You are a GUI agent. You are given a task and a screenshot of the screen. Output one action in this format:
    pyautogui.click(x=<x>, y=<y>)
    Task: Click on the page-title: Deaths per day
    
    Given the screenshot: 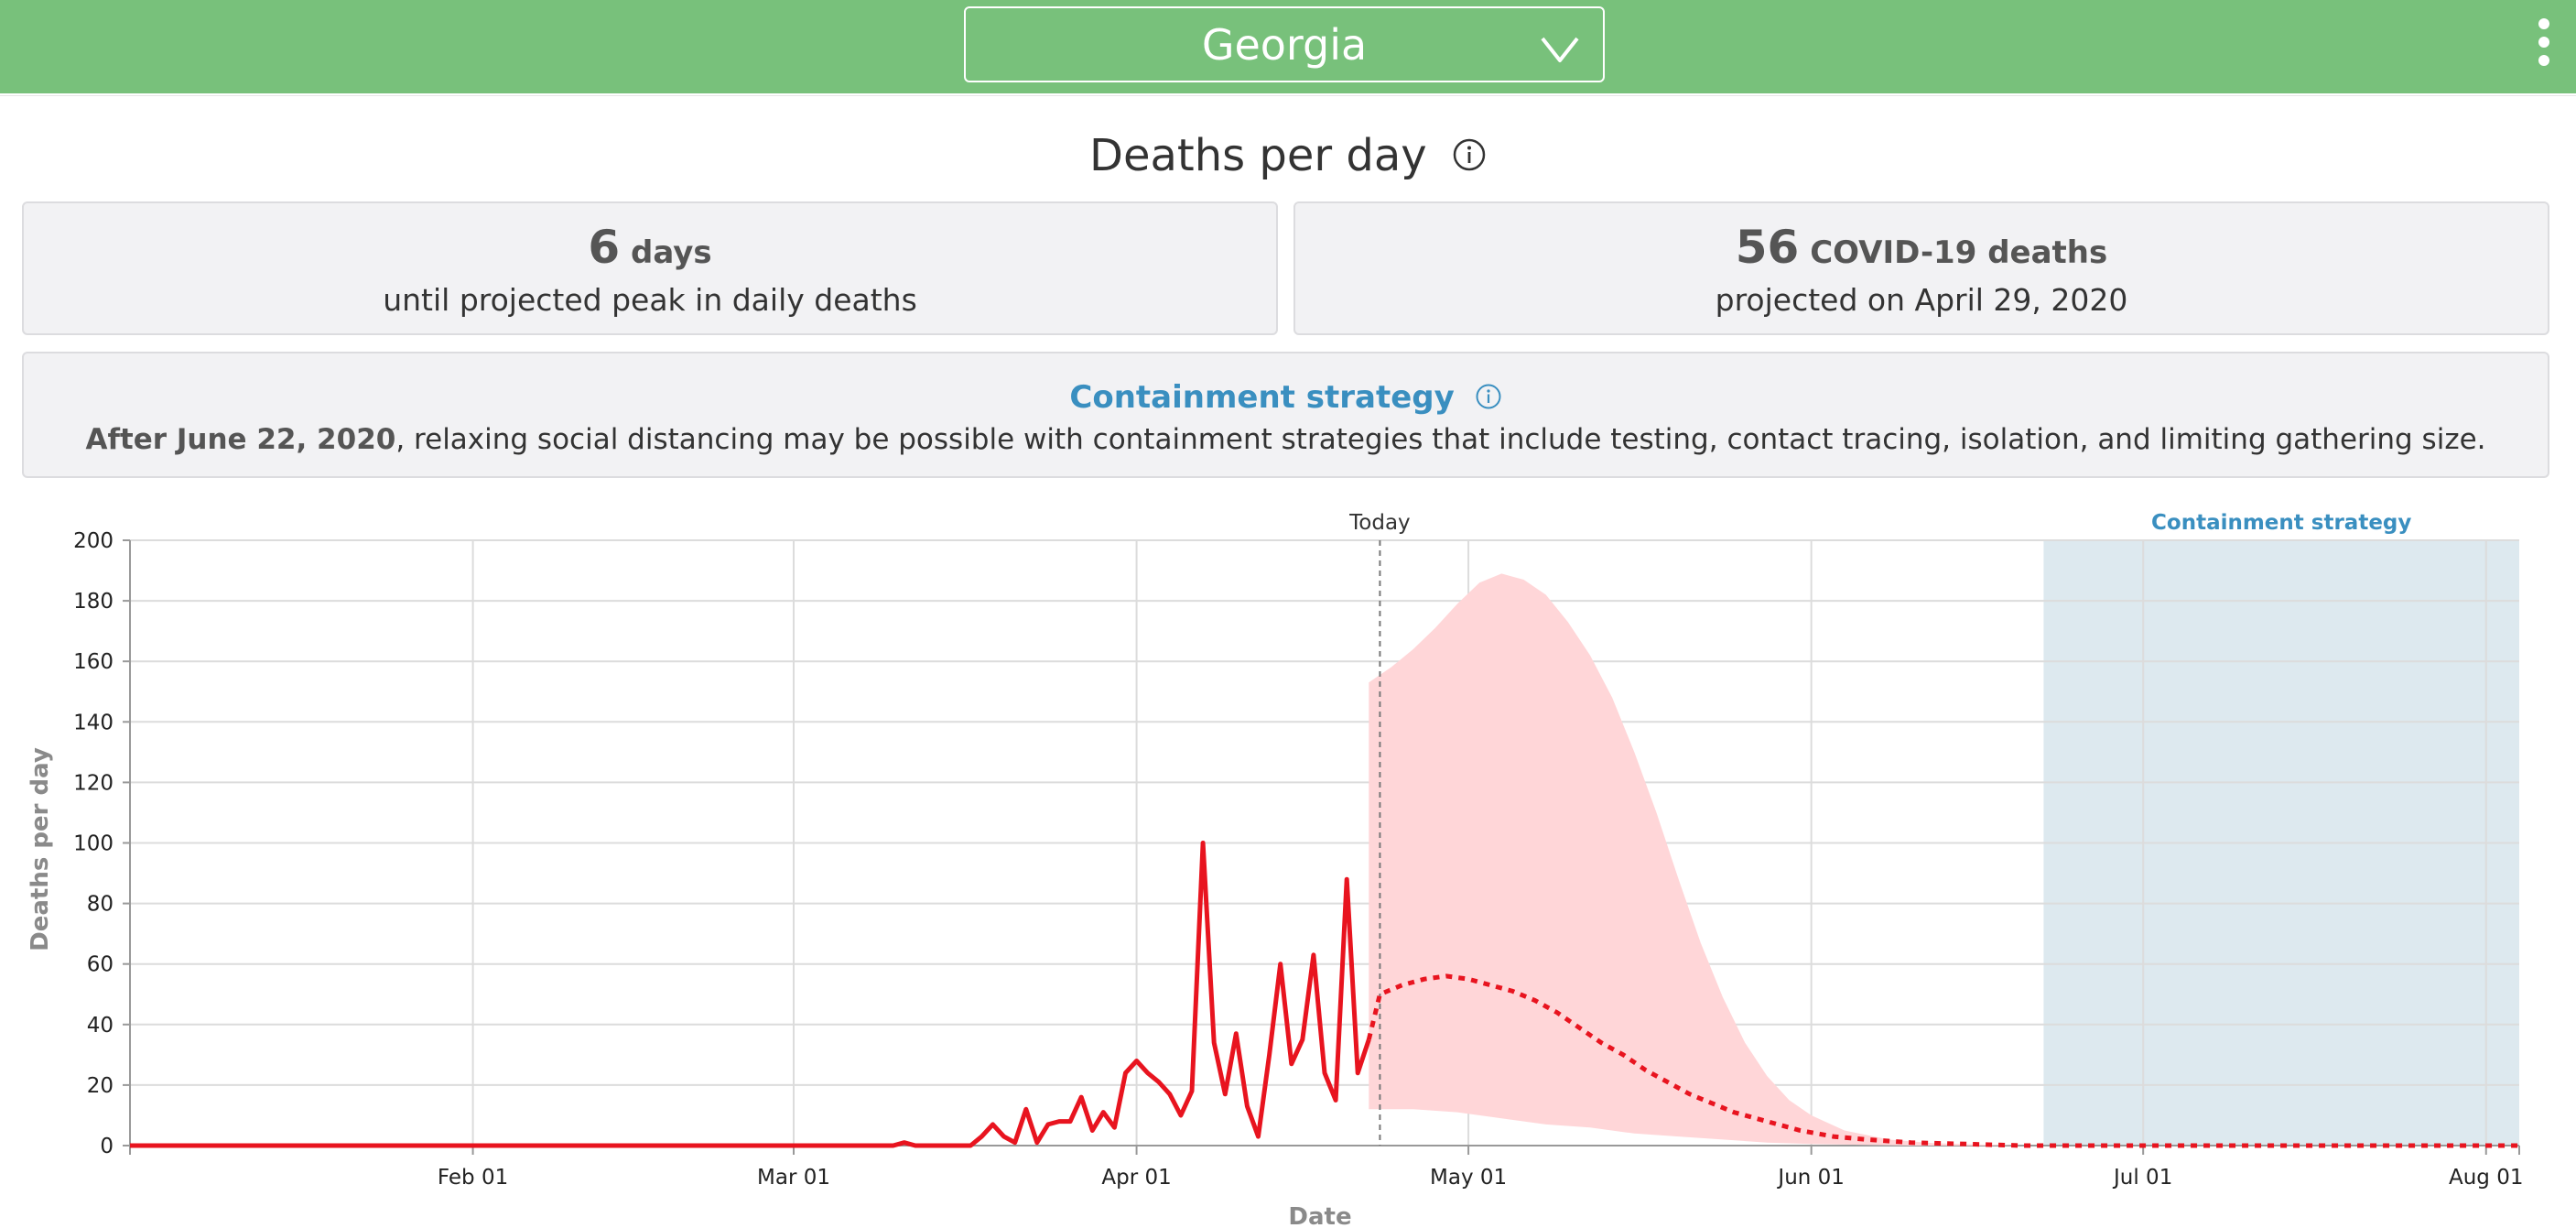 What is the action you would take?
    pyautogui.click(x=1288, y=155)
    